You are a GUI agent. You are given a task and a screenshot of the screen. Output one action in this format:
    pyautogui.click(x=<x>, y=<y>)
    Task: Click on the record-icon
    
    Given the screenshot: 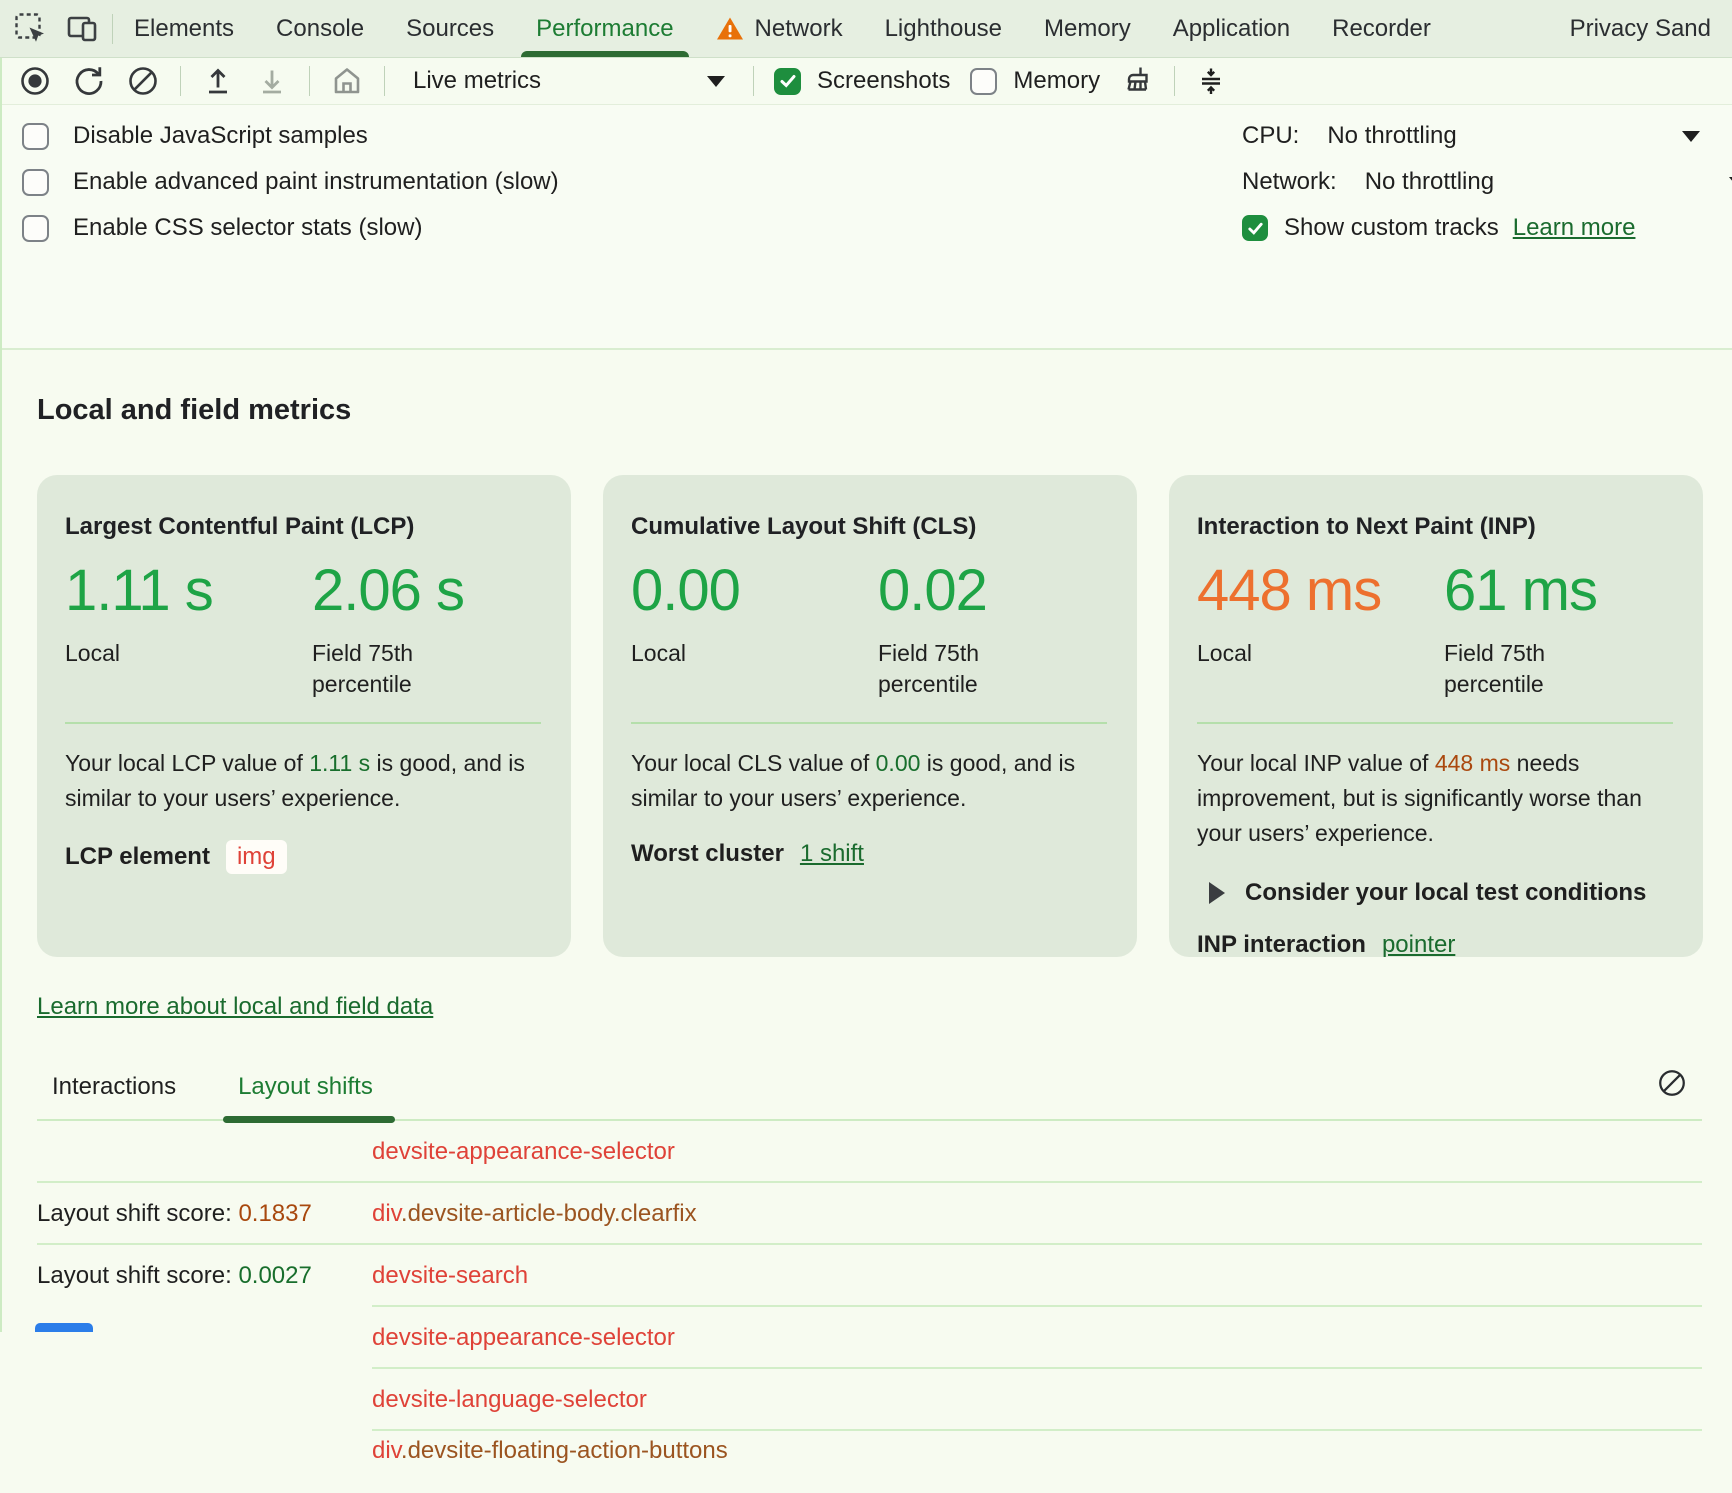 What is the action you would take?
    pyautogui.click(x=35, y=81)
    